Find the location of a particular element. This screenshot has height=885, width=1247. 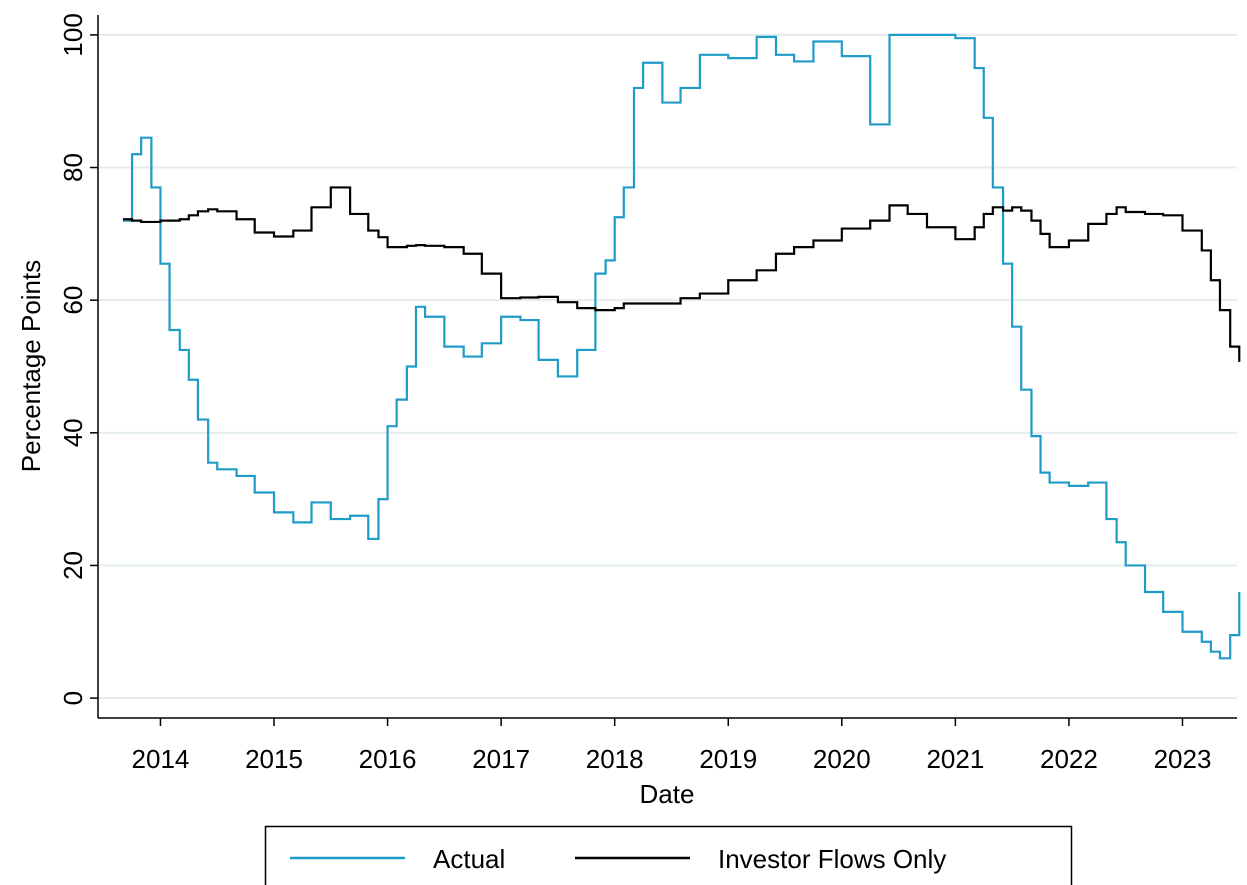

y-tick-label: 0 is located at coordinates (73, 698).